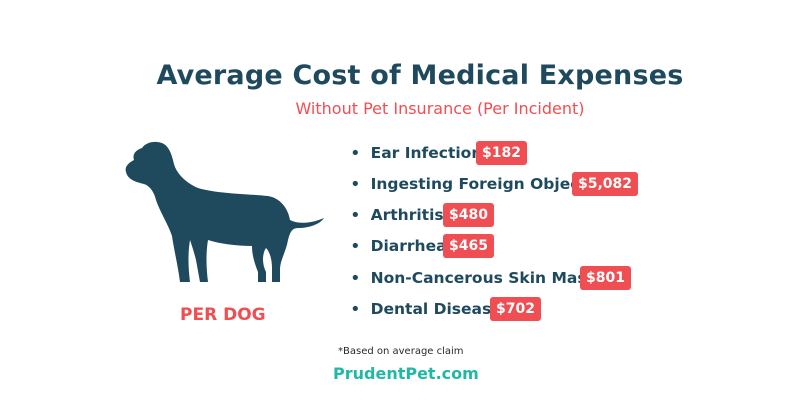 This screenshot has width=800, height=404. What do you see at coordinates (605, 184) in the screenshot?
I see `expense-cost-badge: $5,082` at bounding box center [605, 184].